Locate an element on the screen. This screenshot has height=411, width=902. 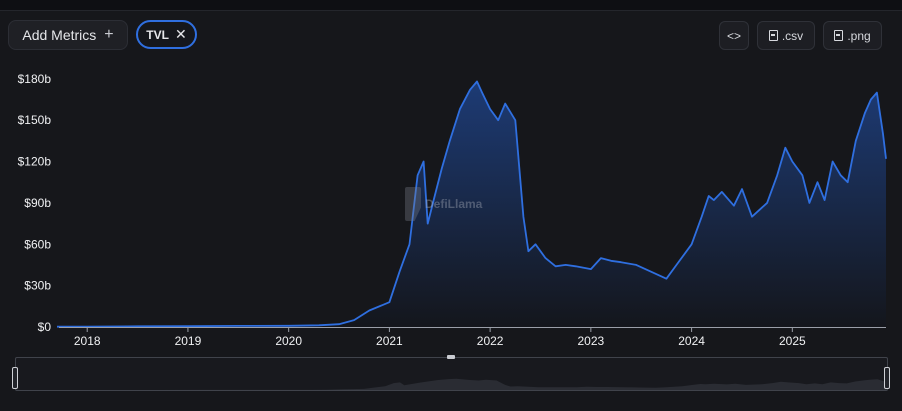
brush-preview is located at coordinates (450, 384).